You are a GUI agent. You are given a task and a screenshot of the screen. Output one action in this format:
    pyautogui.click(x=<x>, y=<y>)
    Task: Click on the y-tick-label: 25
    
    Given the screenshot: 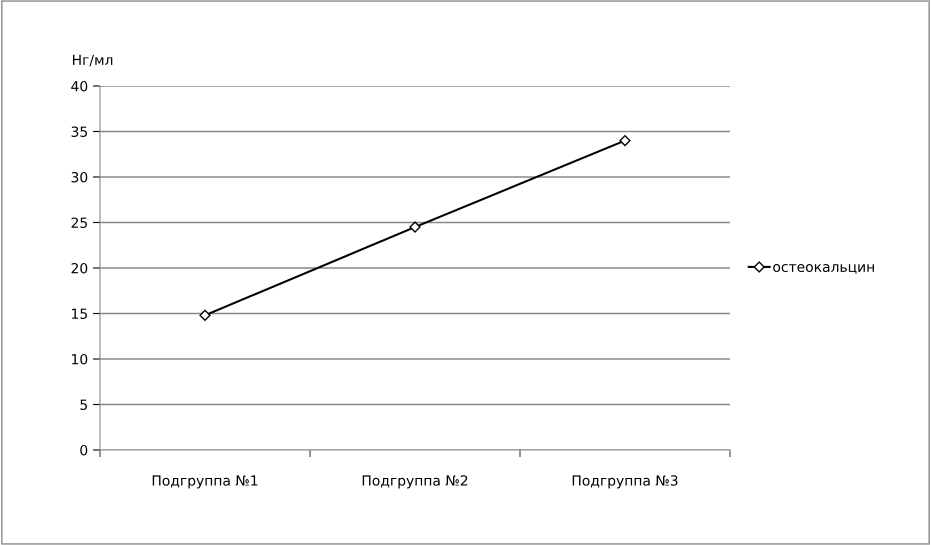 What is the action you would take?
    pyautogui.click(x=79, y=222)
    